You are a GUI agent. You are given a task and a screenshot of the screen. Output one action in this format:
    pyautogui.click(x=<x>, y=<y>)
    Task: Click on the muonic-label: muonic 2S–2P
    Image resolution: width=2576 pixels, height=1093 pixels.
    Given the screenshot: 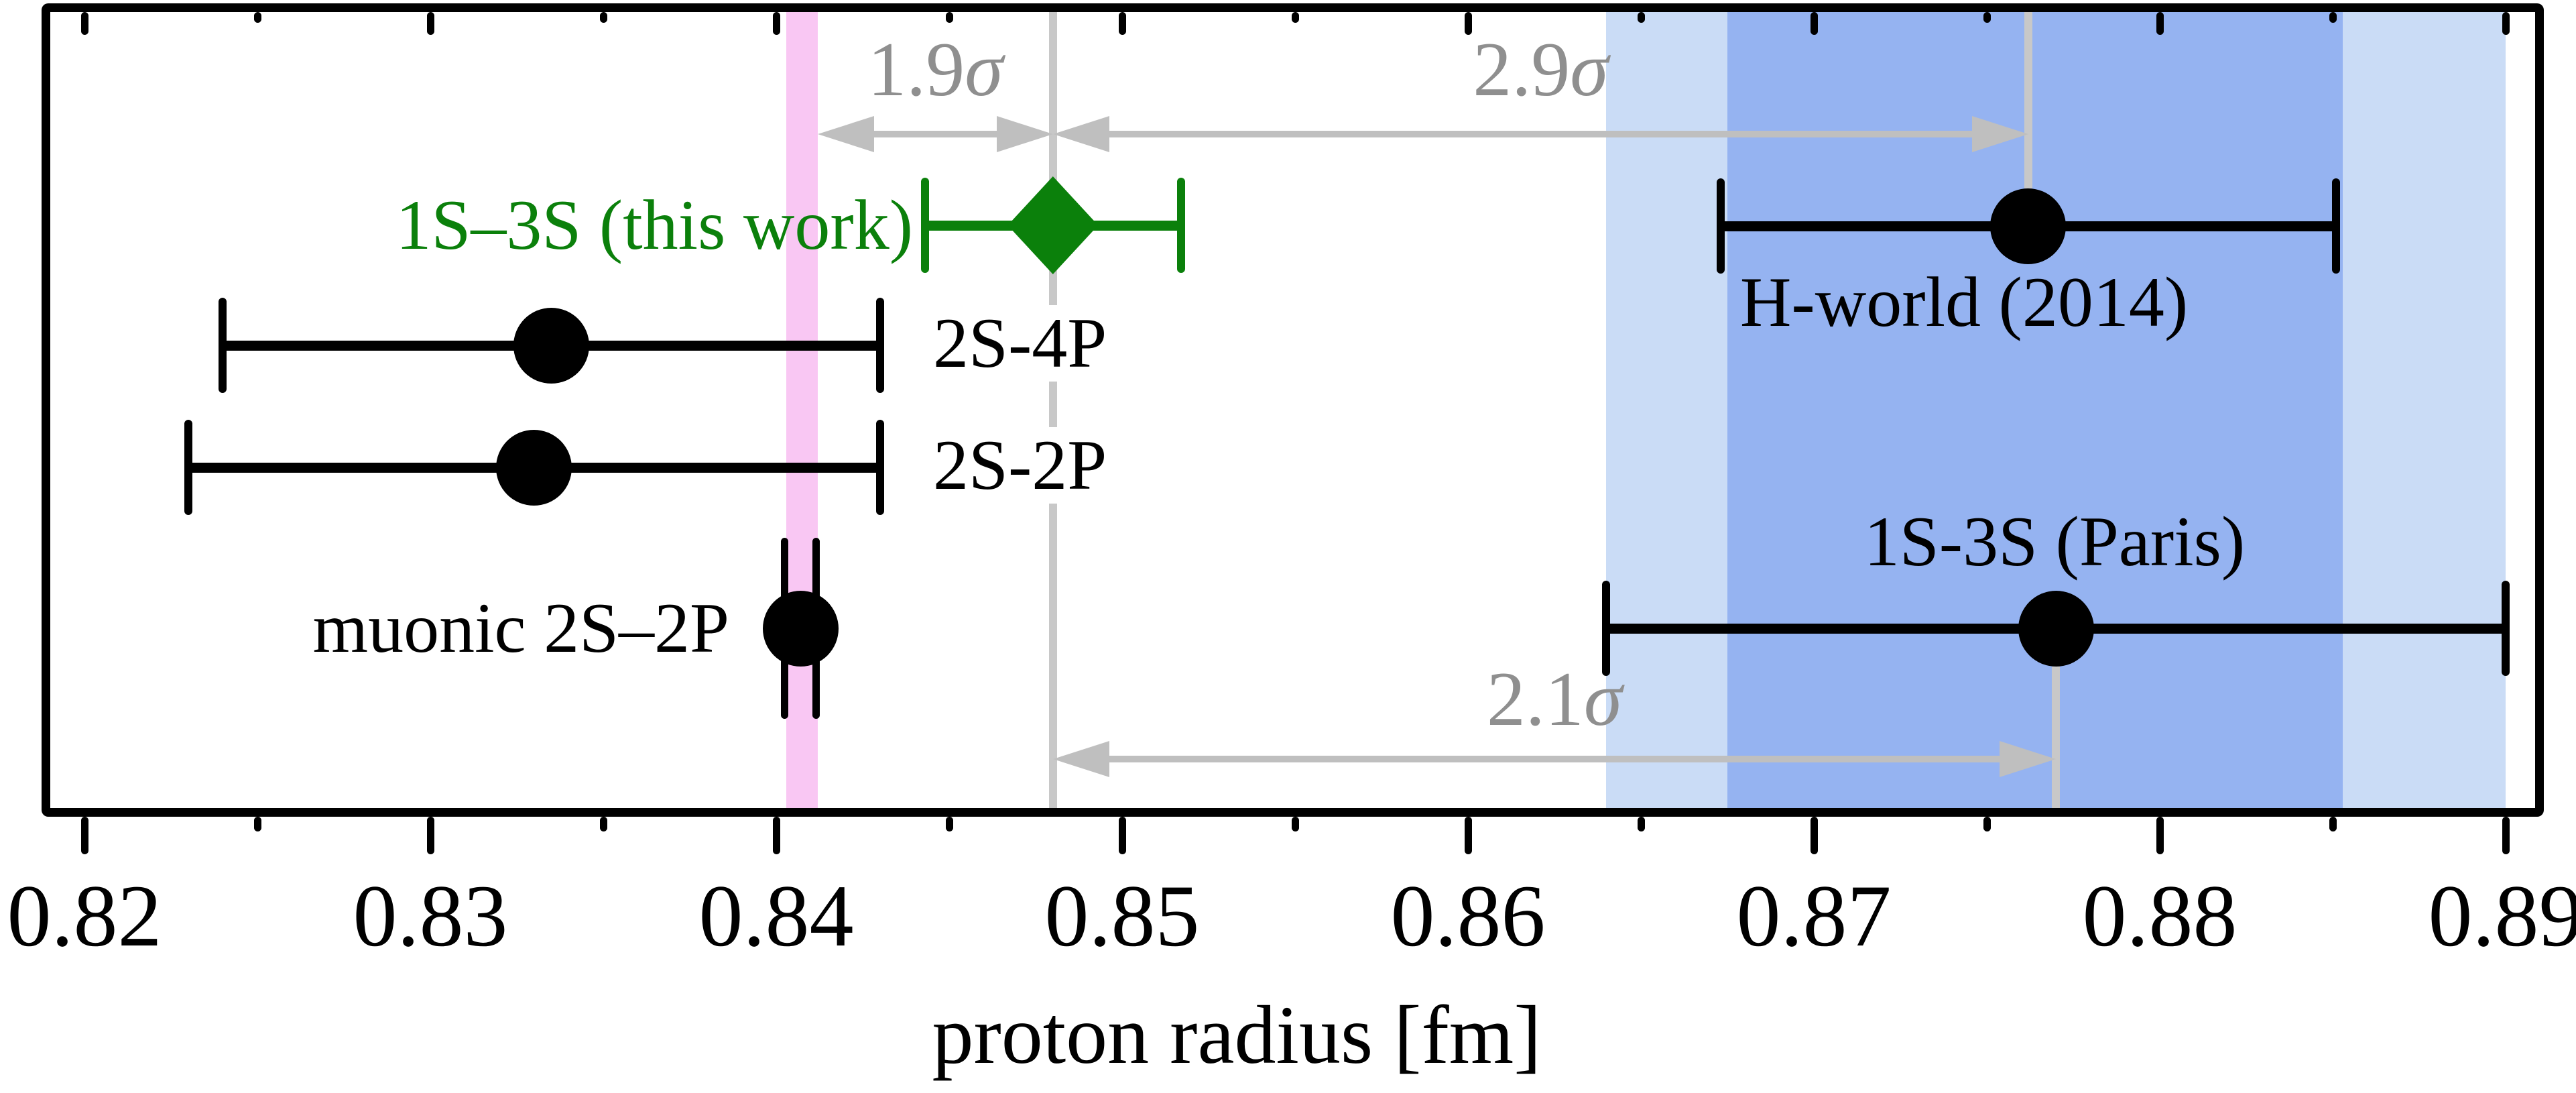 What is the action you would take?
    pyautogui.click(x=520, y=628)
    